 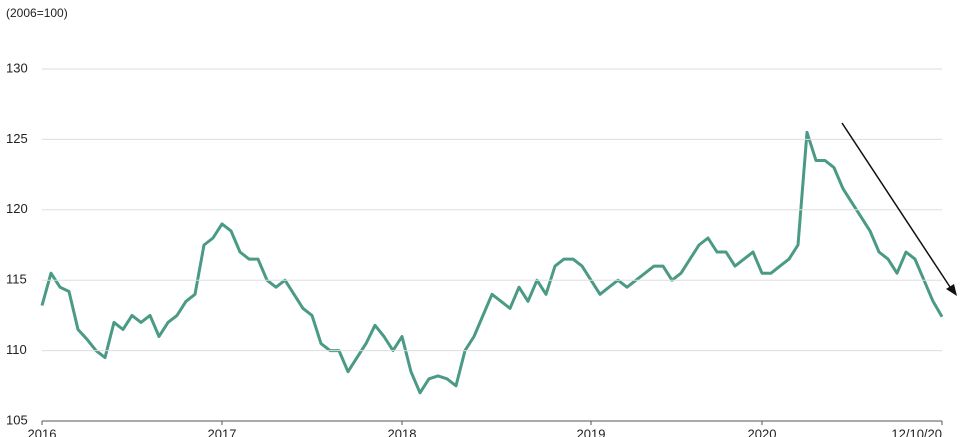 I want to click on x-tick-label: 2019, so click(x=591, y=431).